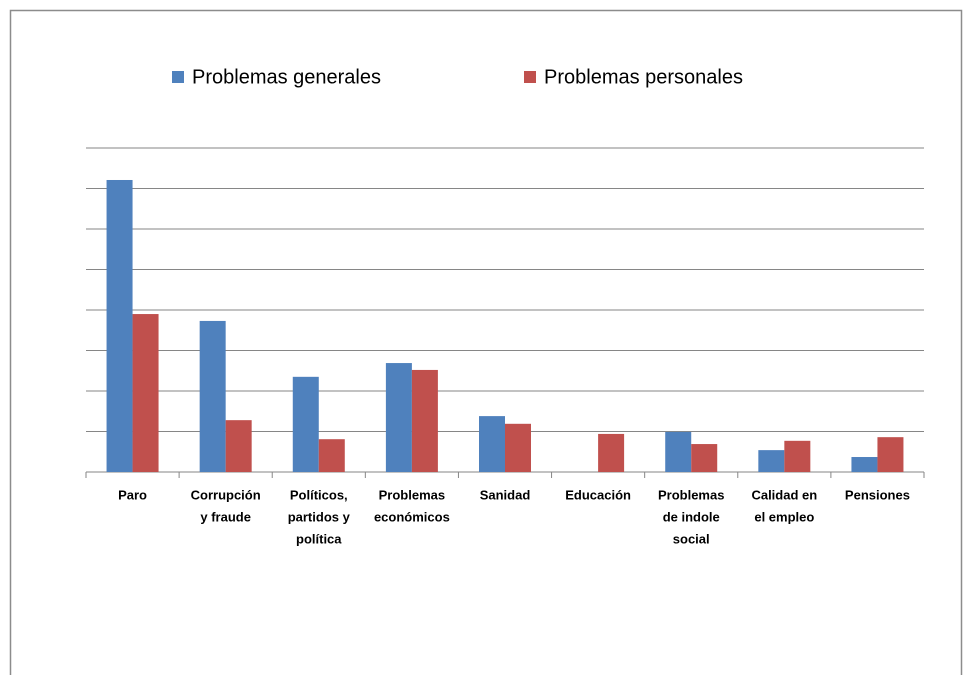 Image resolution: width=972 pixels, height=675 pixels. What do you see at coordinates (691, 516) in the screenshot?
I see `x-tick-label: de indole` at bounding box center [691, 516].